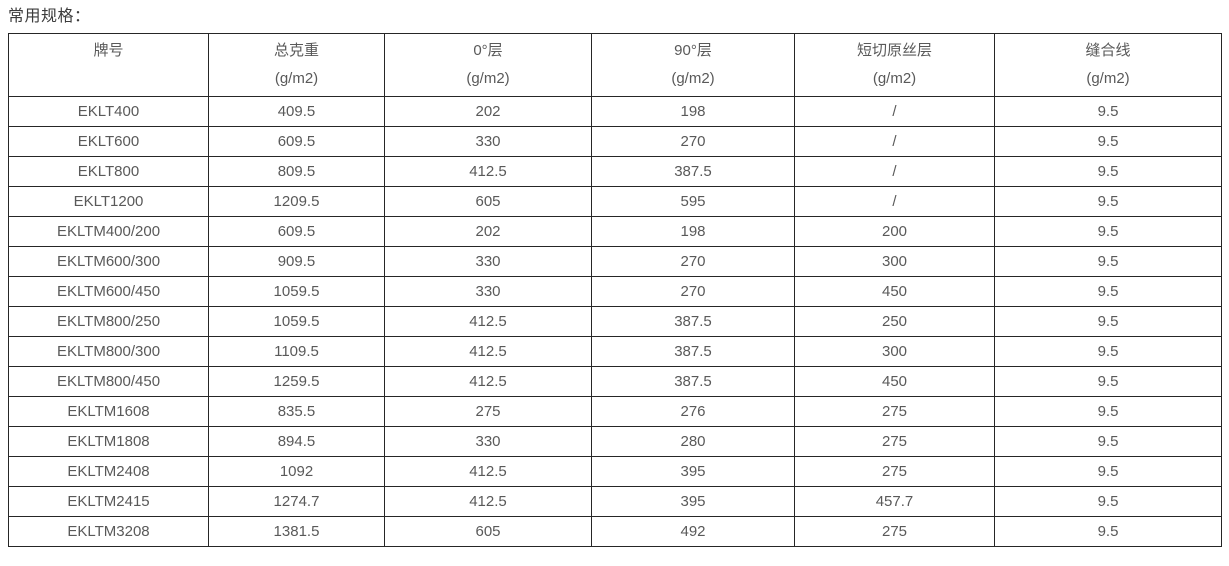 The width and height of the screenshot is (1229, 566). I want to click on table-row: EKLTM800/450 1259.5 412.5 387.5 450 9.5, so click(615, 381).